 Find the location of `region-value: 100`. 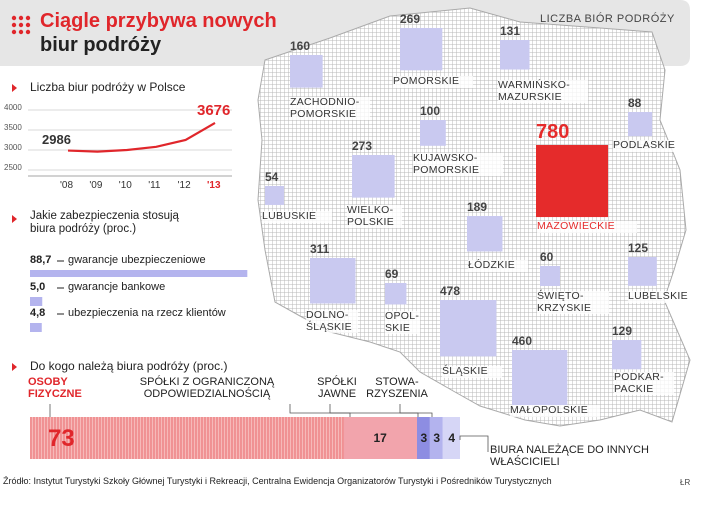

region-value: 100 is located at coordinates (430, 111).